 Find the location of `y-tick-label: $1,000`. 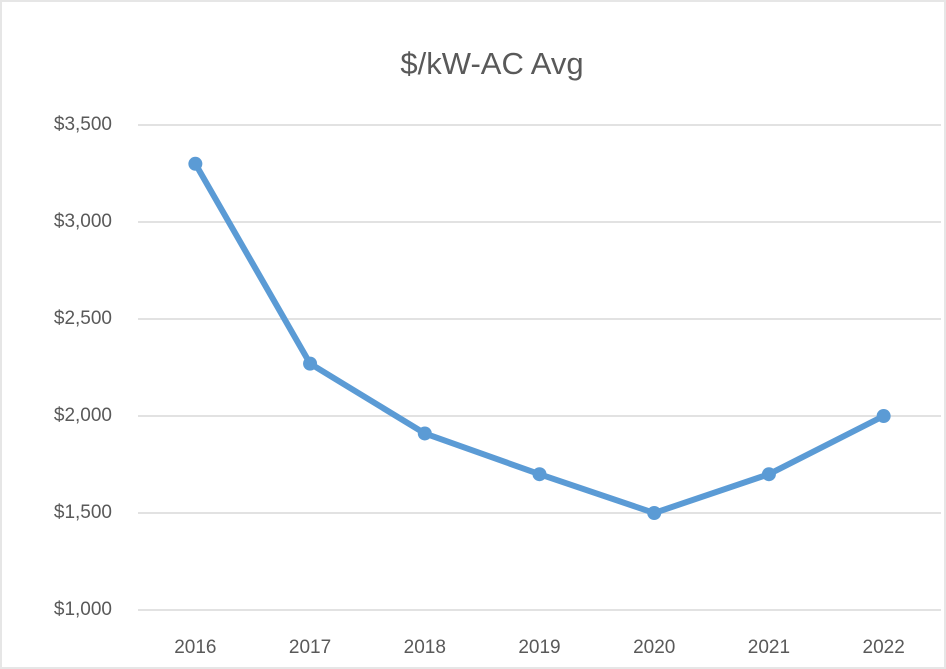

y-tick-label: $1,000 is located at coordinates (83, 609).